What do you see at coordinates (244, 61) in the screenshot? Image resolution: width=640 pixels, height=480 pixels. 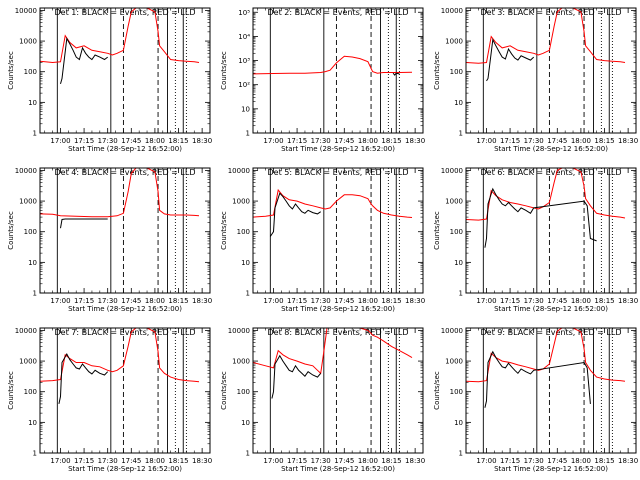 I see `y-tick-label: 10³` at bounding box center [244, 61].